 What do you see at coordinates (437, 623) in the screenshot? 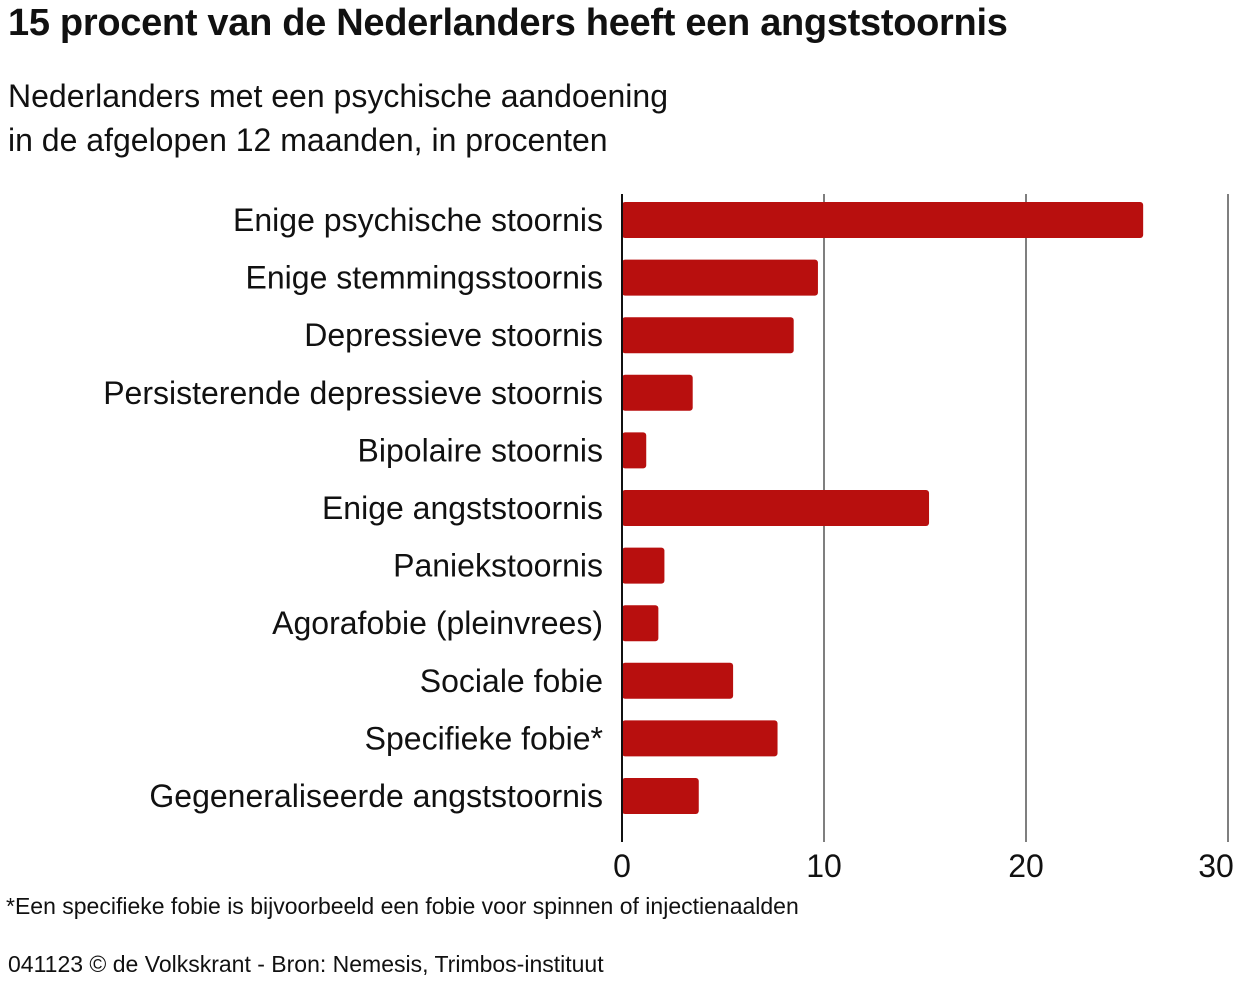
I see `category-label: Agorafobie (pleinvrees)` at bounding box center [437, 623].